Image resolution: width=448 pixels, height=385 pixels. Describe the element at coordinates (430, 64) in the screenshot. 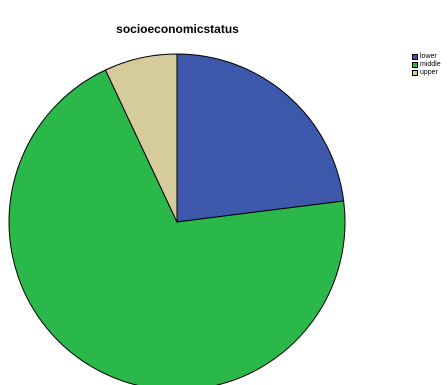

I see `legend-label: middle` at that location.